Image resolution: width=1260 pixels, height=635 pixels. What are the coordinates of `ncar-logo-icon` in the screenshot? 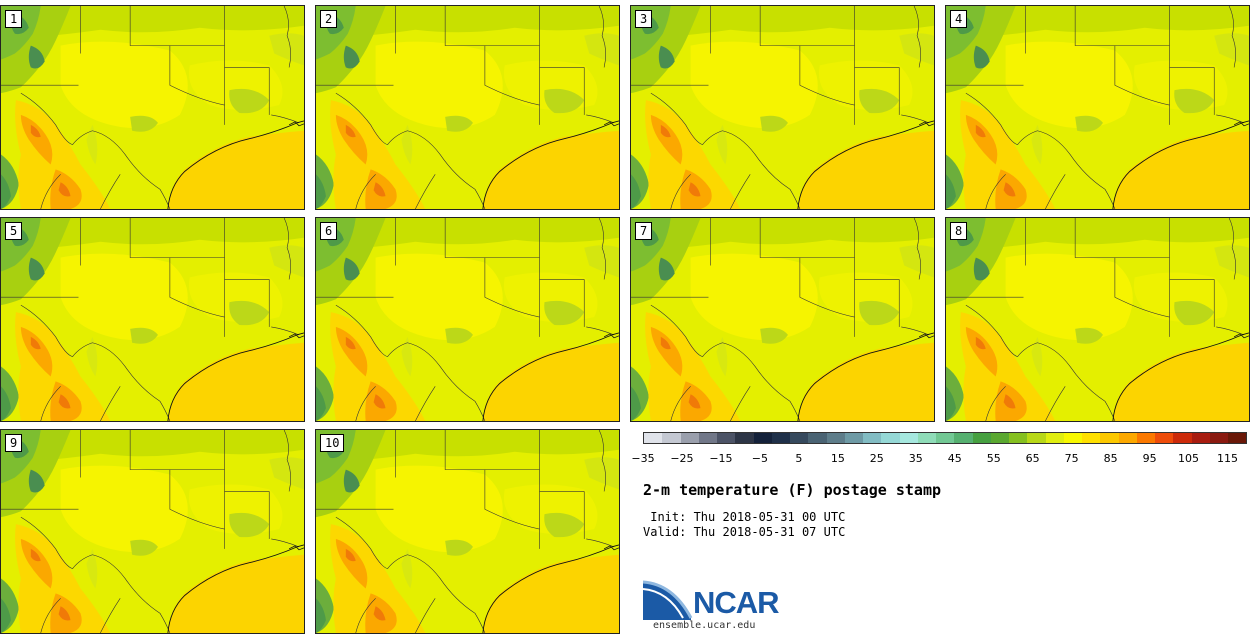 It's located at (723, 600).